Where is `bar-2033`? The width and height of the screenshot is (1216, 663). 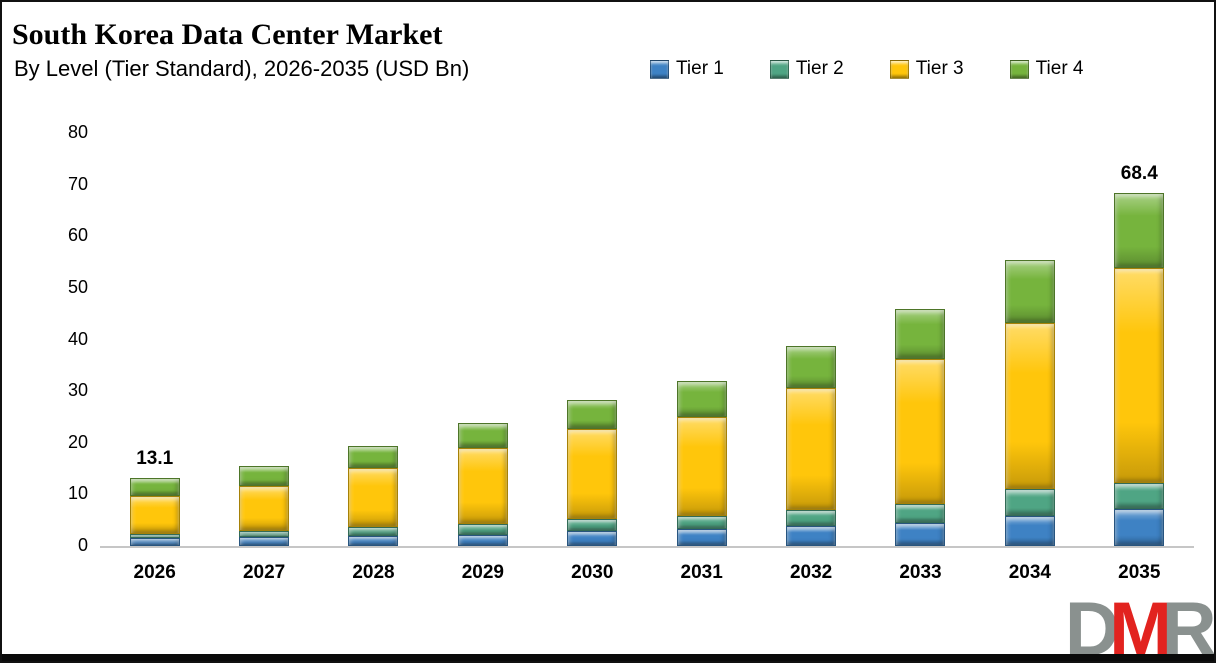 bar-2033 is located at coordinates (920, 339).